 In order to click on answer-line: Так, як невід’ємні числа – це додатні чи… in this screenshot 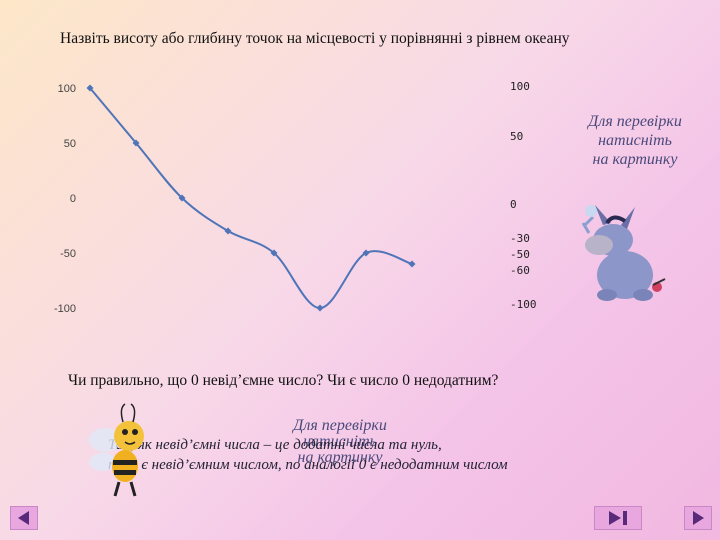, I will do `click(275, 445)`.